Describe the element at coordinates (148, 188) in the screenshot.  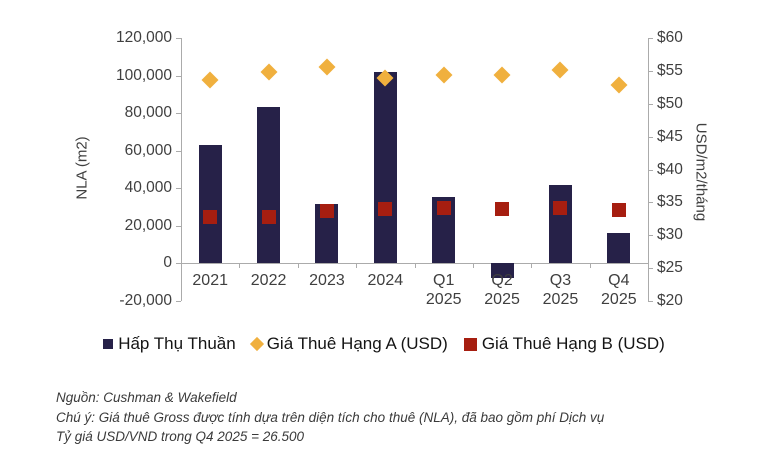
I see `left-axis-tick-label: 40,000` at that location.